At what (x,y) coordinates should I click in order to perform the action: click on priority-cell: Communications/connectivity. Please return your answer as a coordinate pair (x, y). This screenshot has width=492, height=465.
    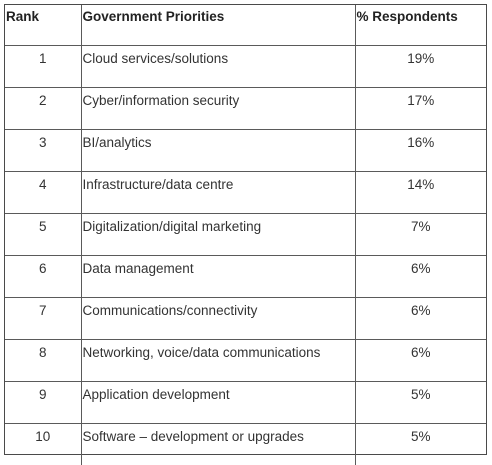
    Looking at the image, I should click on (218, 319).